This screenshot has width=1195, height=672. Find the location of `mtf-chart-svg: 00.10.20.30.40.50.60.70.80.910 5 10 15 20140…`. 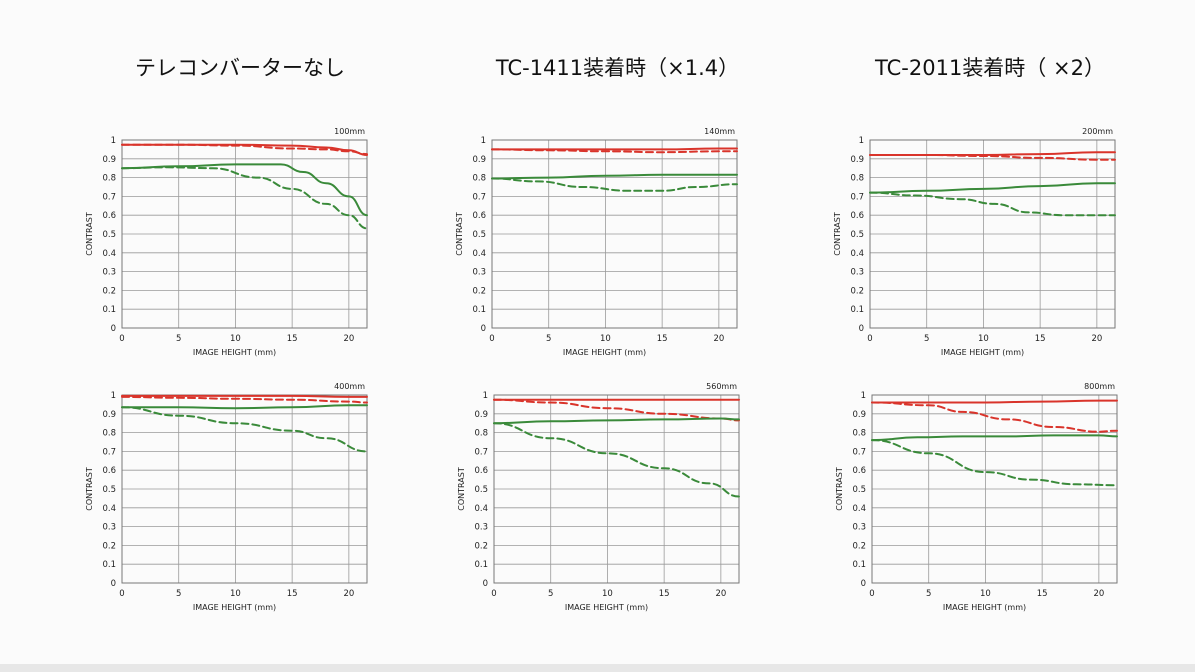

mtf-chart-svg: 00.10.20.30.40.50.60.70.80.910 5 10 15 20140… is located at coordinates (596, 242).